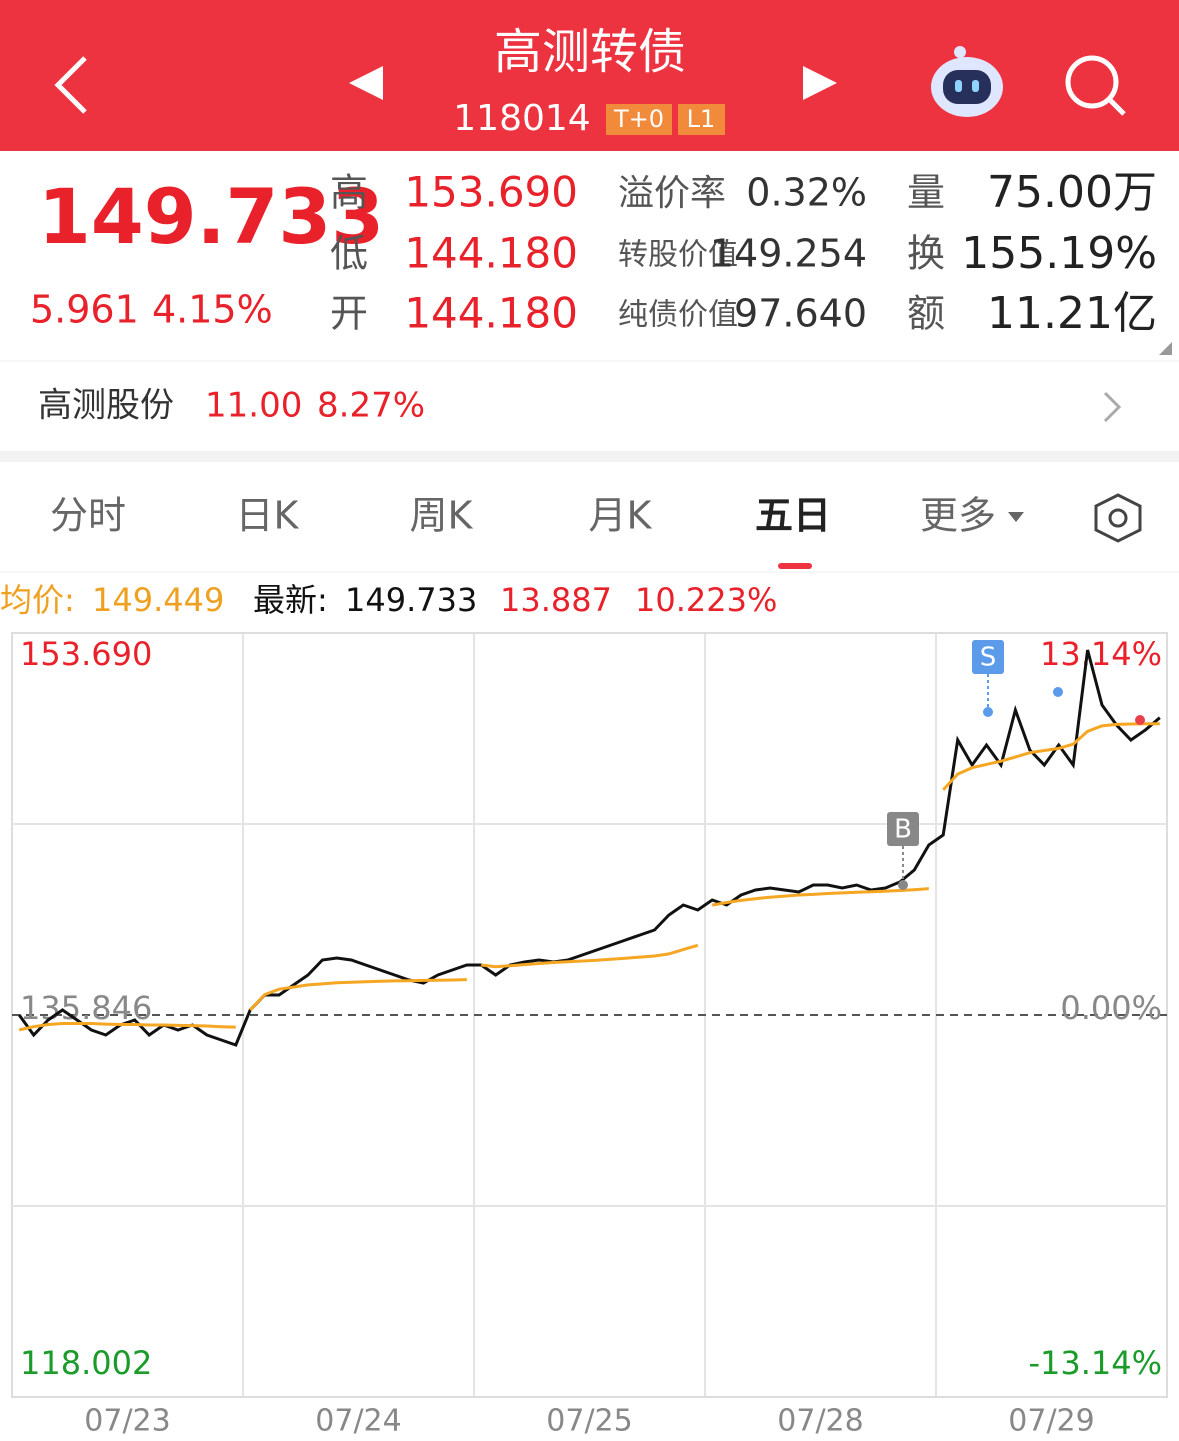  I want to click on x-tick-label: 07/29, so click(1051, 1421).